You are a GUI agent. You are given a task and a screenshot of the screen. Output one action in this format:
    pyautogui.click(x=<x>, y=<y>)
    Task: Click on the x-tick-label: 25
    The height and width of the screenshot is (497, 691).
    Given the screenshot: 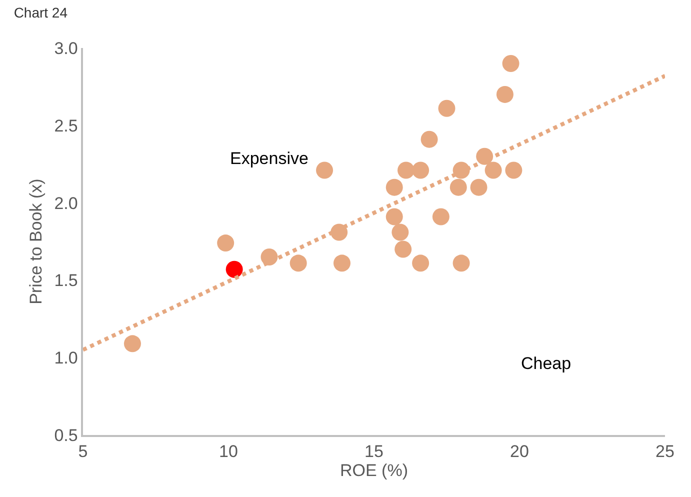 What is the action you would take?
    pyautogui.click(x=665, y=452)
    